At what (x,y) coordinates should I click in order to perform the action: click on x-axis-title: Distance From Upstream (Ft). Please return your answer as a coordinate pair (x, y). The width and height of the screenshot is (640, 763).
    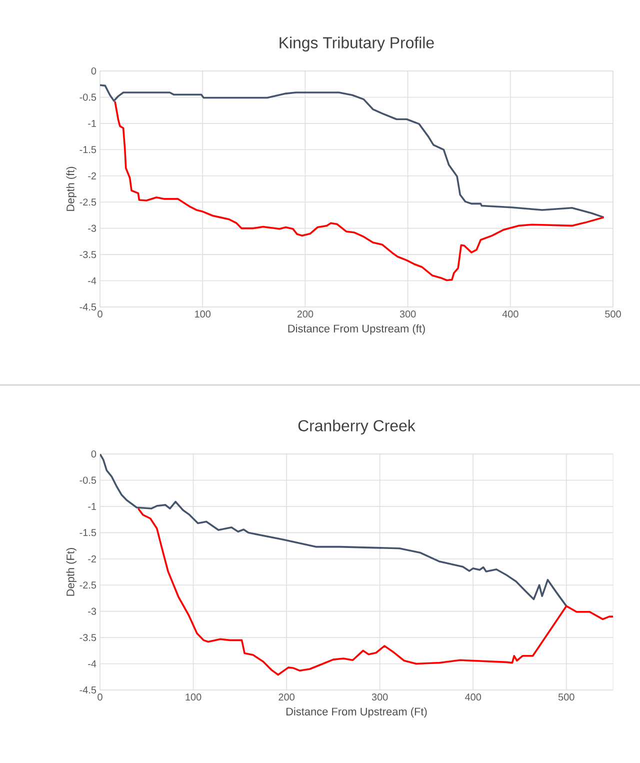
    Looking at the image, I should click on (356, 712).